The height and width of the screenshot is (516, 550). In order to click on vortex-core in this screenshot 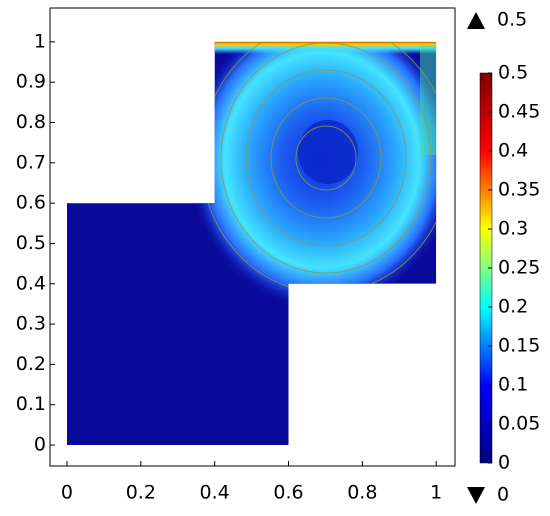, I will do `click(328, 152)`.